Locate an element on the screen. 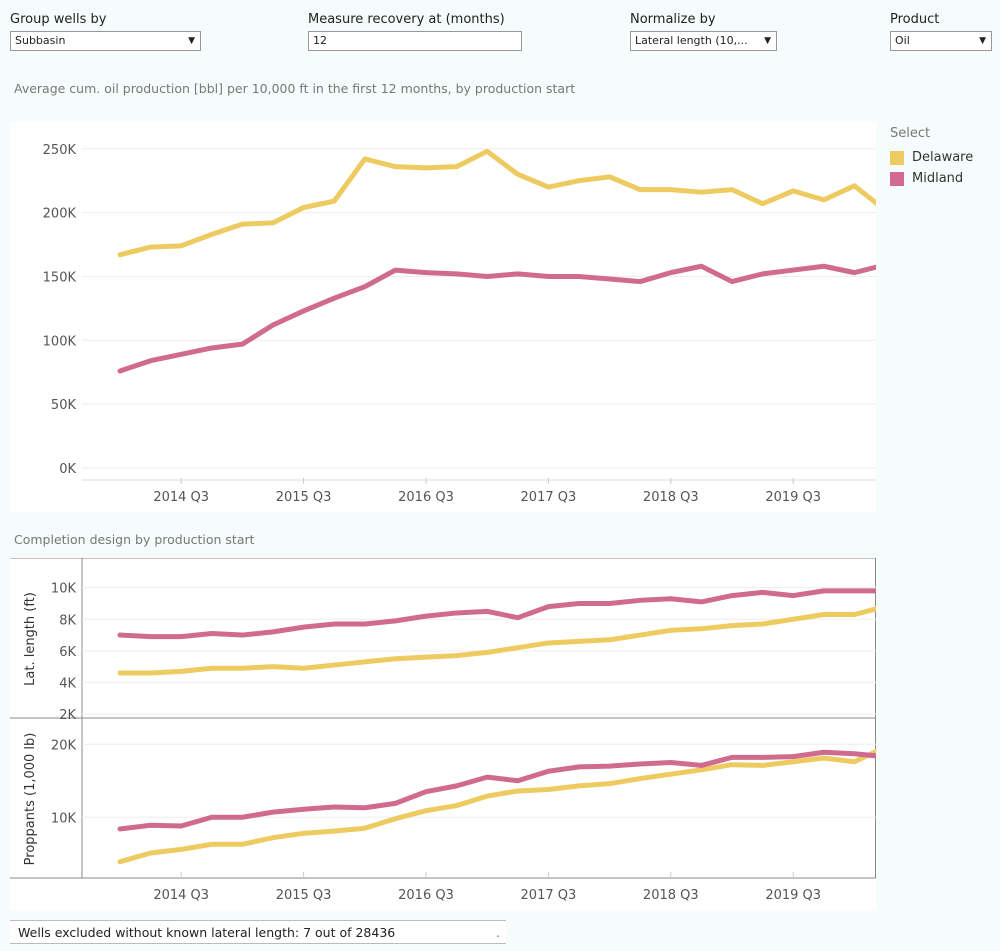  product-label: Product is located at coordinates (915, 19).